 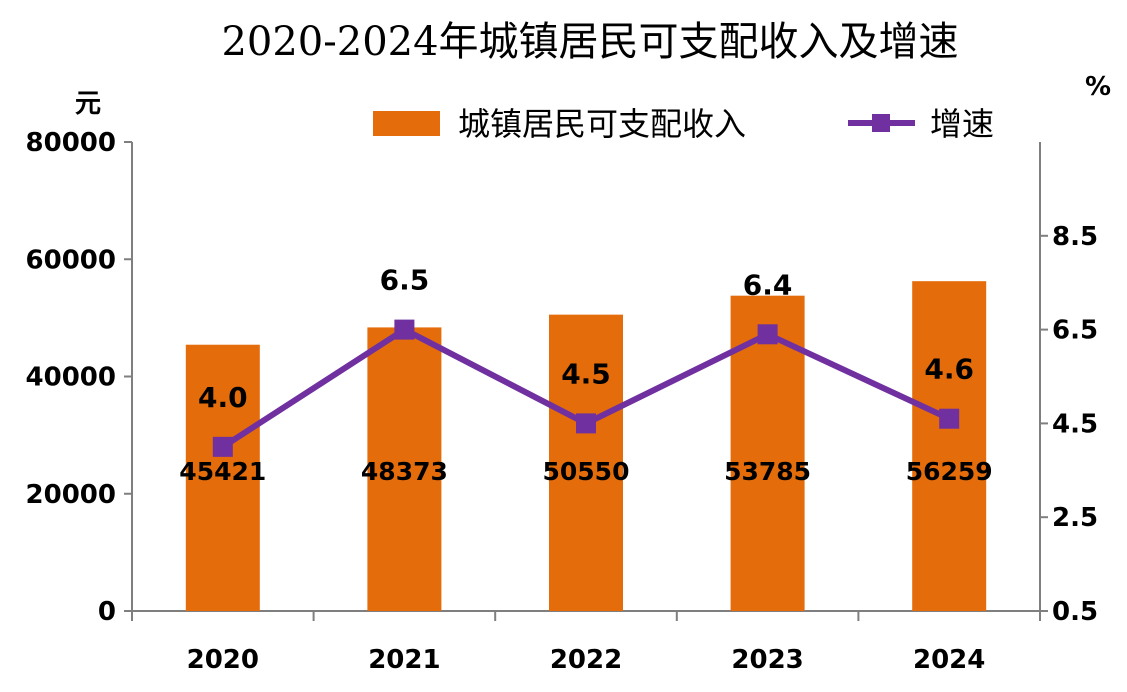 What do you see at coordinates (949, 418) in the screenshot?
I see `growth-point-2024` at bounding box center [949, 418].